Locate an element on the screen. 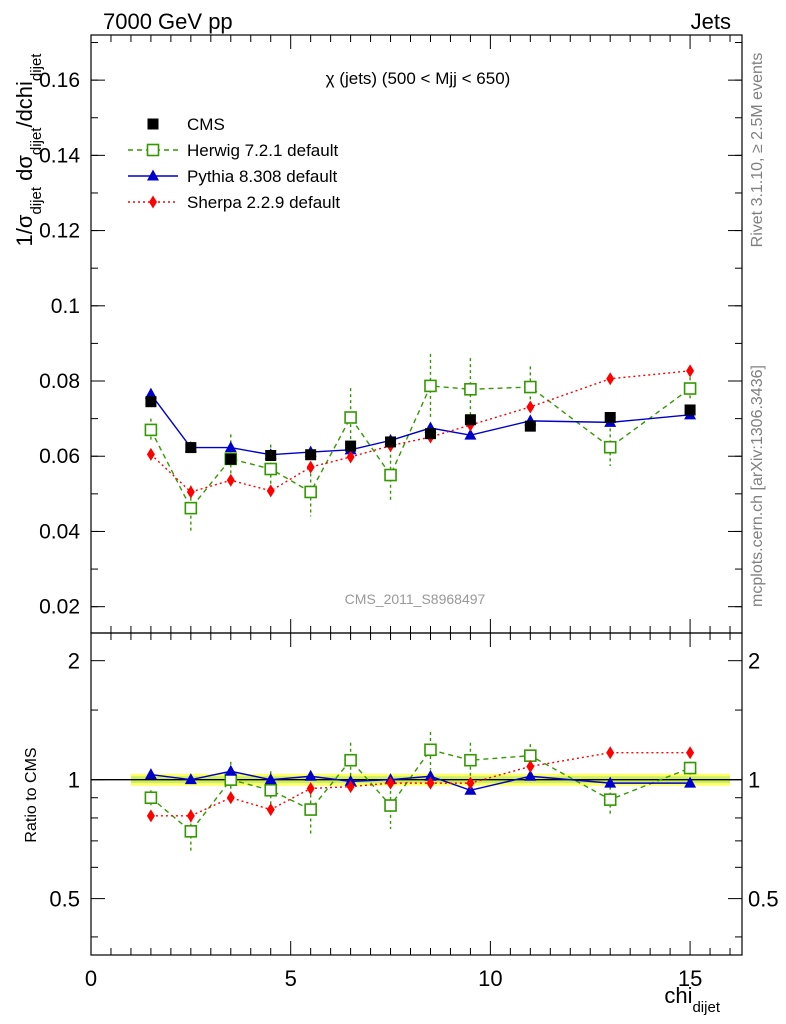  legend-cms-marker is located at coordinates (153, 124).